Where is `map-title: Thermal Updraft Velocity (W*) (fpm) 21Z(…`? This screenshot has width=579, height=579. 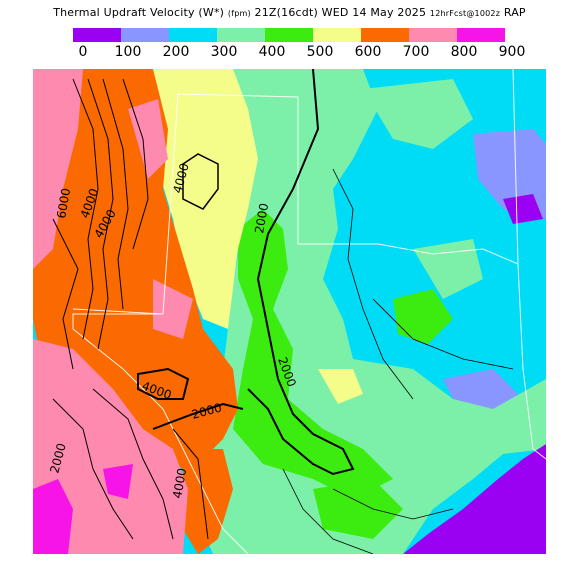 map-title: Thermal Updraft Velocity (W*) (fpm) 21Z(… is located at coordinates (289, 12).